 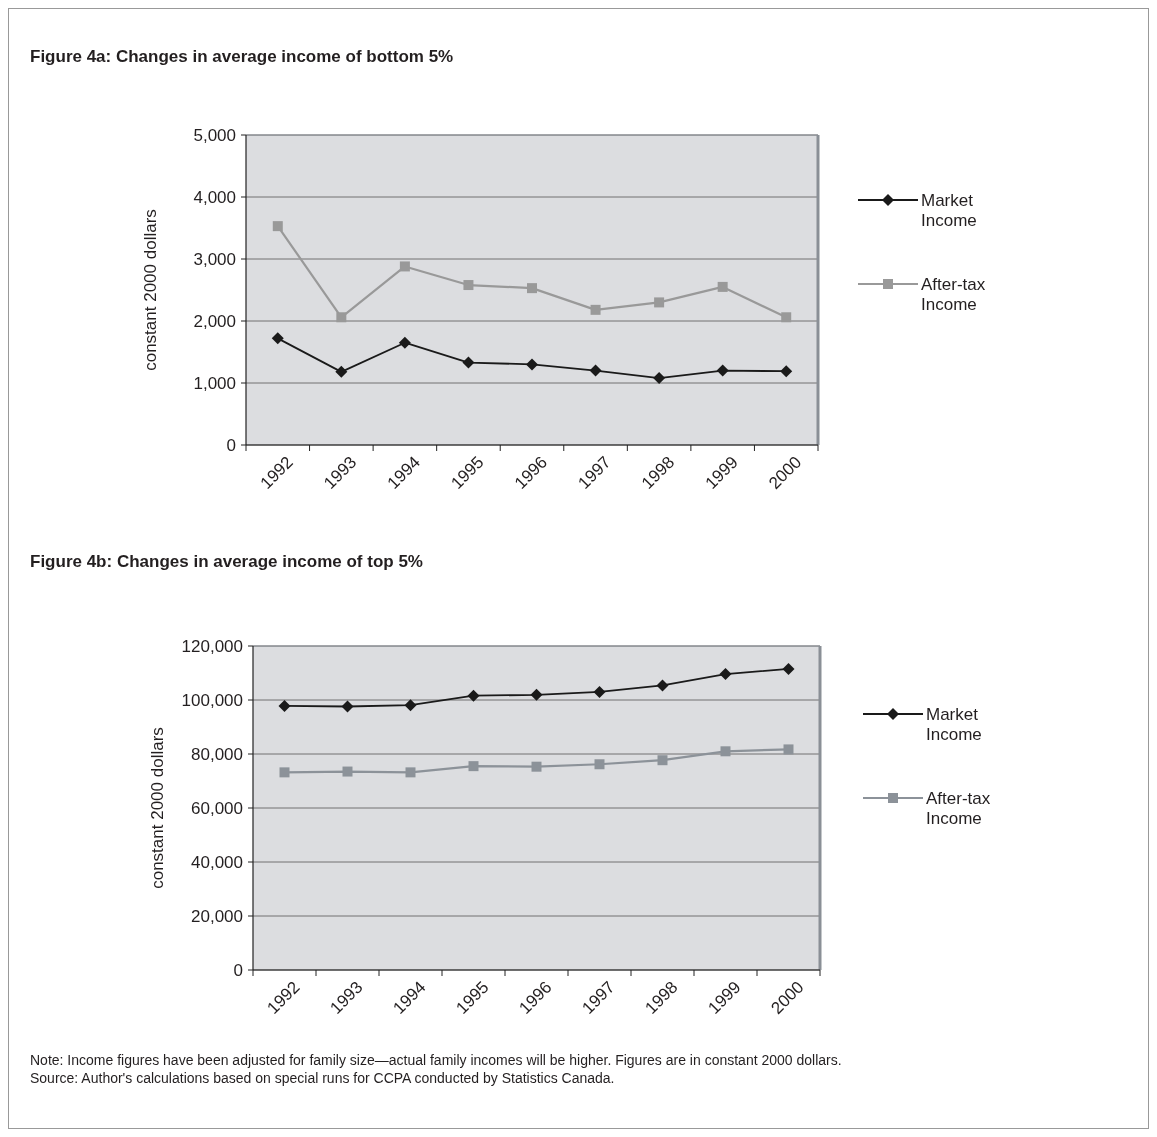 I want to click on y-tick-label: 60,000, so click(x=217, y=808).